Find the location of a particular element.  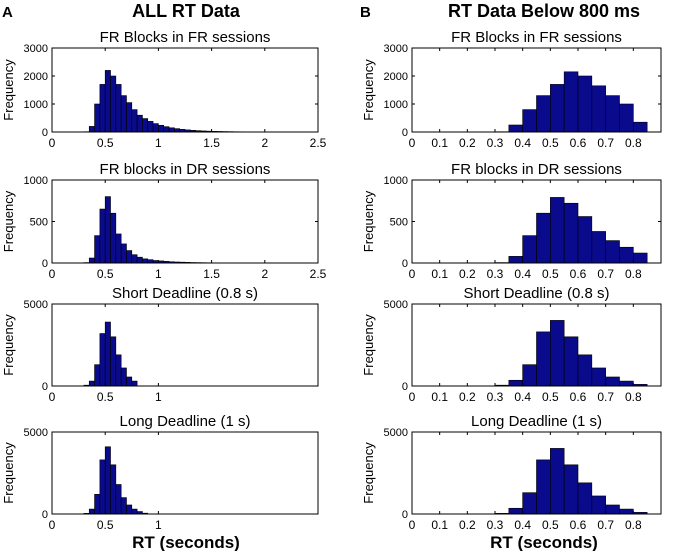

panel-b-plot-1-xtick-label: 0.1 is located at coordinates (439, 143).